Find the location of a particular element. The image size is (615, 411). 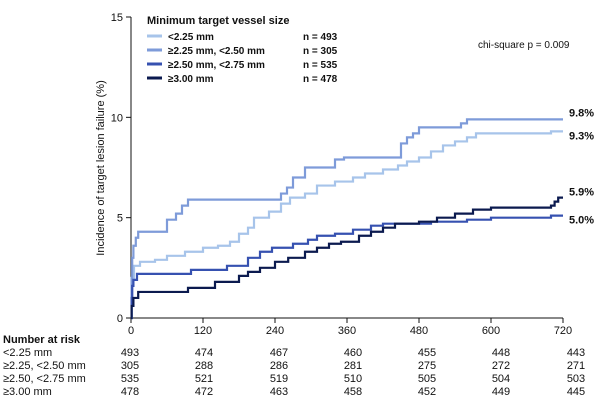

risk-cell: 452 is located at coordinates (427, 392).